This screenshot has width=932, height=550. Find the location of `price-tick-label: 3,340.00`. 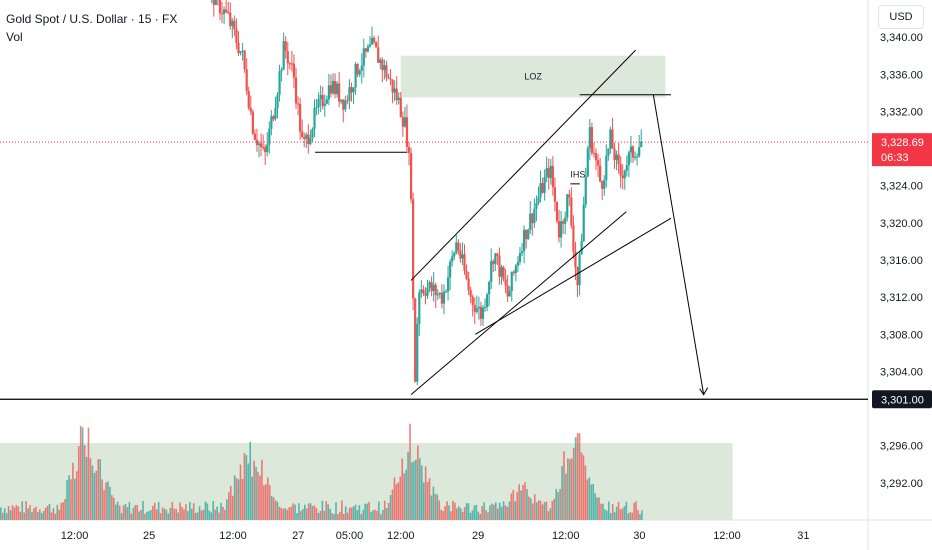

price-tick-label: 3,340.00 is located at coordinates (901, 38).